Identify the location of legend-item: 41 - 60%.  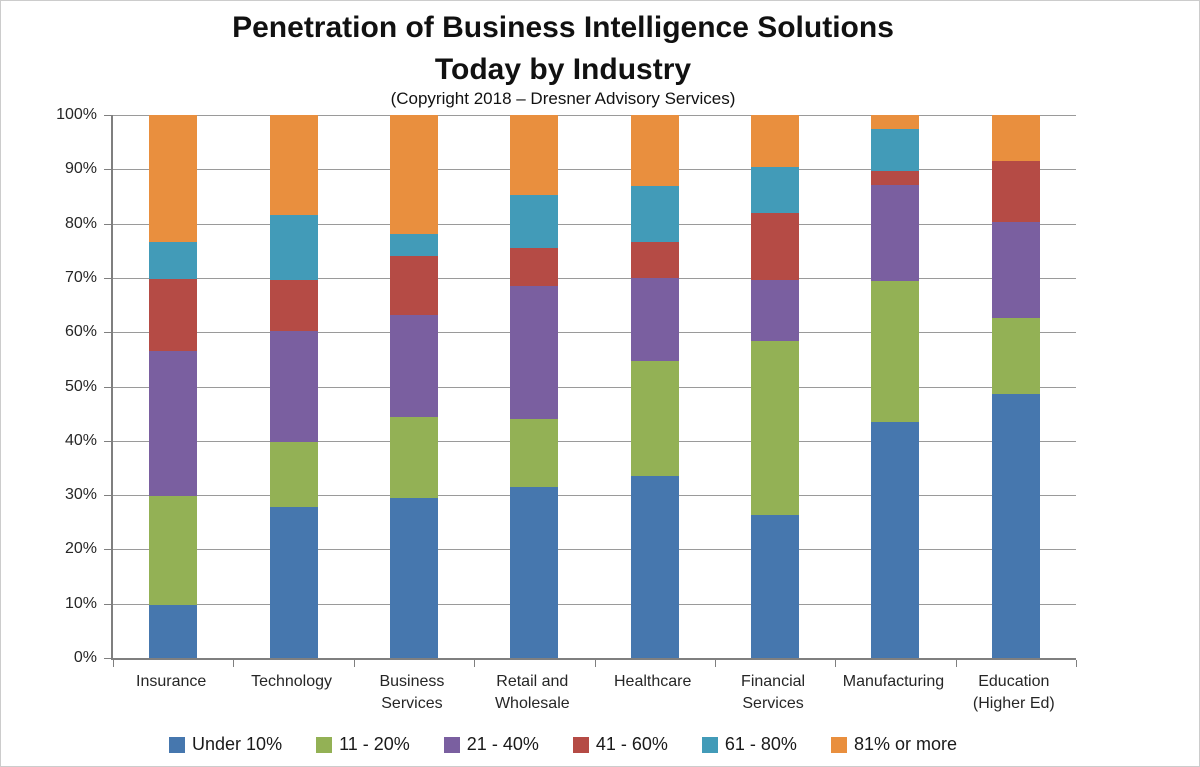
(620, 744).